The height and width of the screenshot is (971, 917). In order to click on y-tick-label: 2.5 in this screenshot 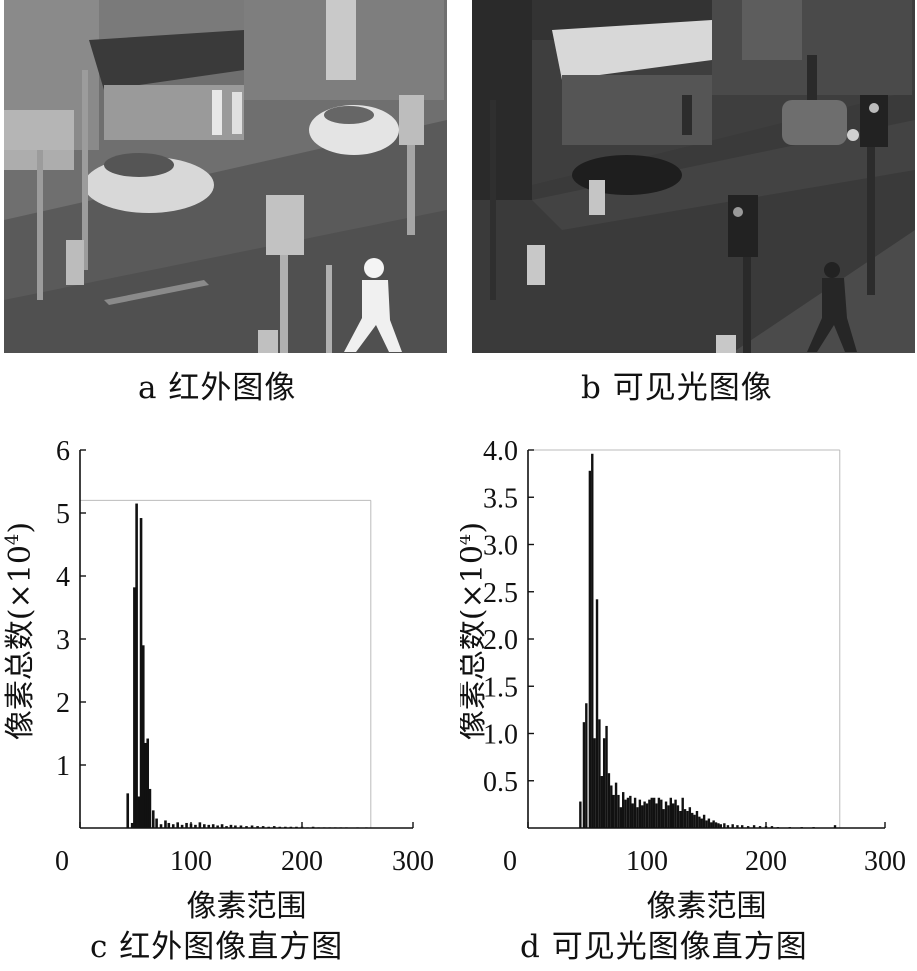, I will do `click(500, 593)`.